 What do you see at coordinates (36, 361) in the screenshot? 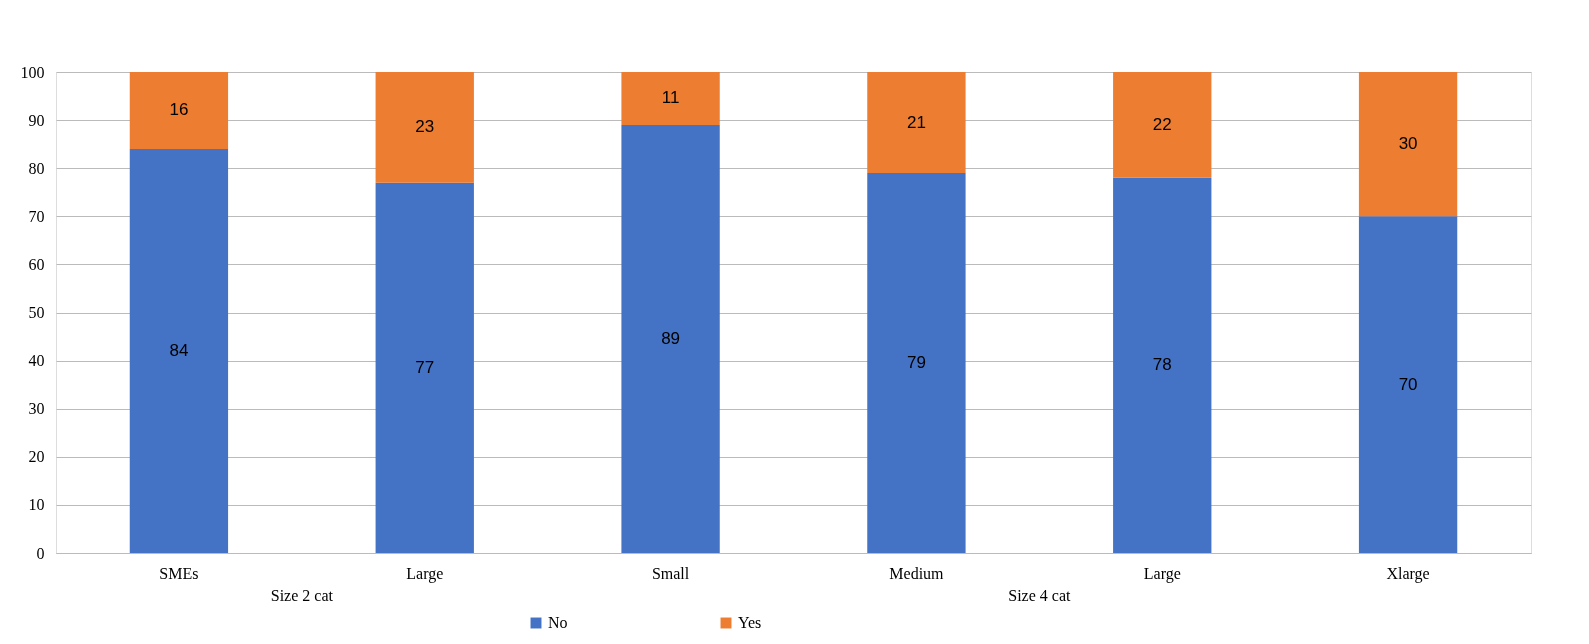
I see `y-tick-label: 40` at bounding box center [36, 361].